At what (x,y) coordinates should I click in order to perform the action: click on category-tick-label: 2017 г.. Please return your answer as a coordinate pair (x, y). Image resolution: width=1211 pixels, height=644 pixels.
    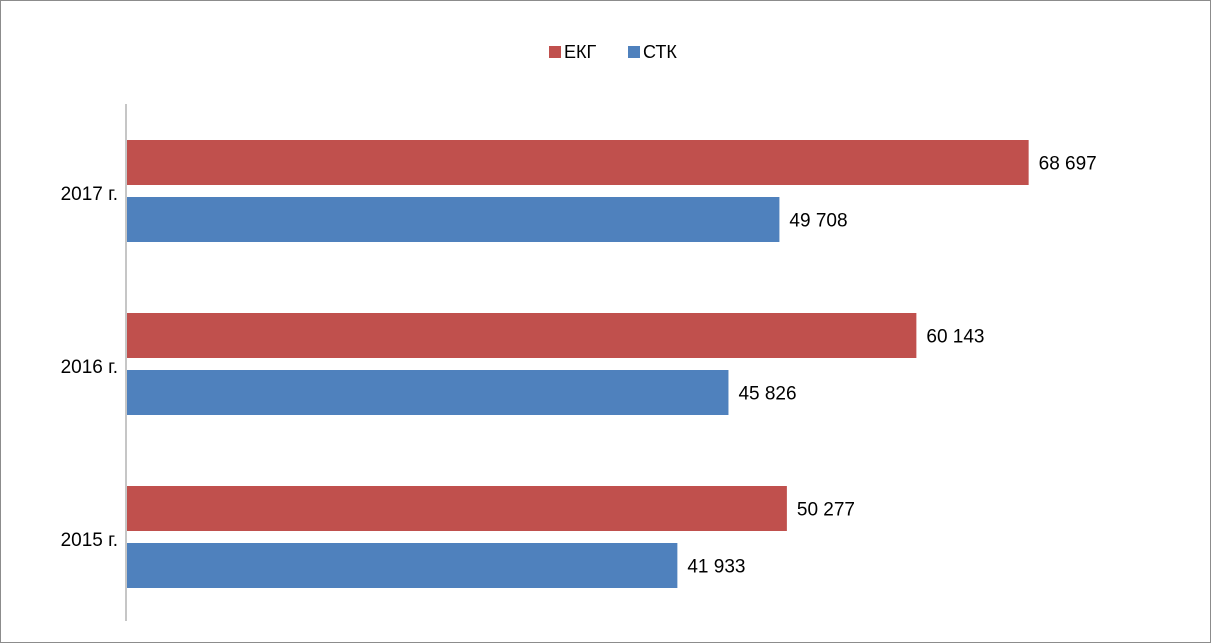
    Looking at the image, I should click on (89, 194).